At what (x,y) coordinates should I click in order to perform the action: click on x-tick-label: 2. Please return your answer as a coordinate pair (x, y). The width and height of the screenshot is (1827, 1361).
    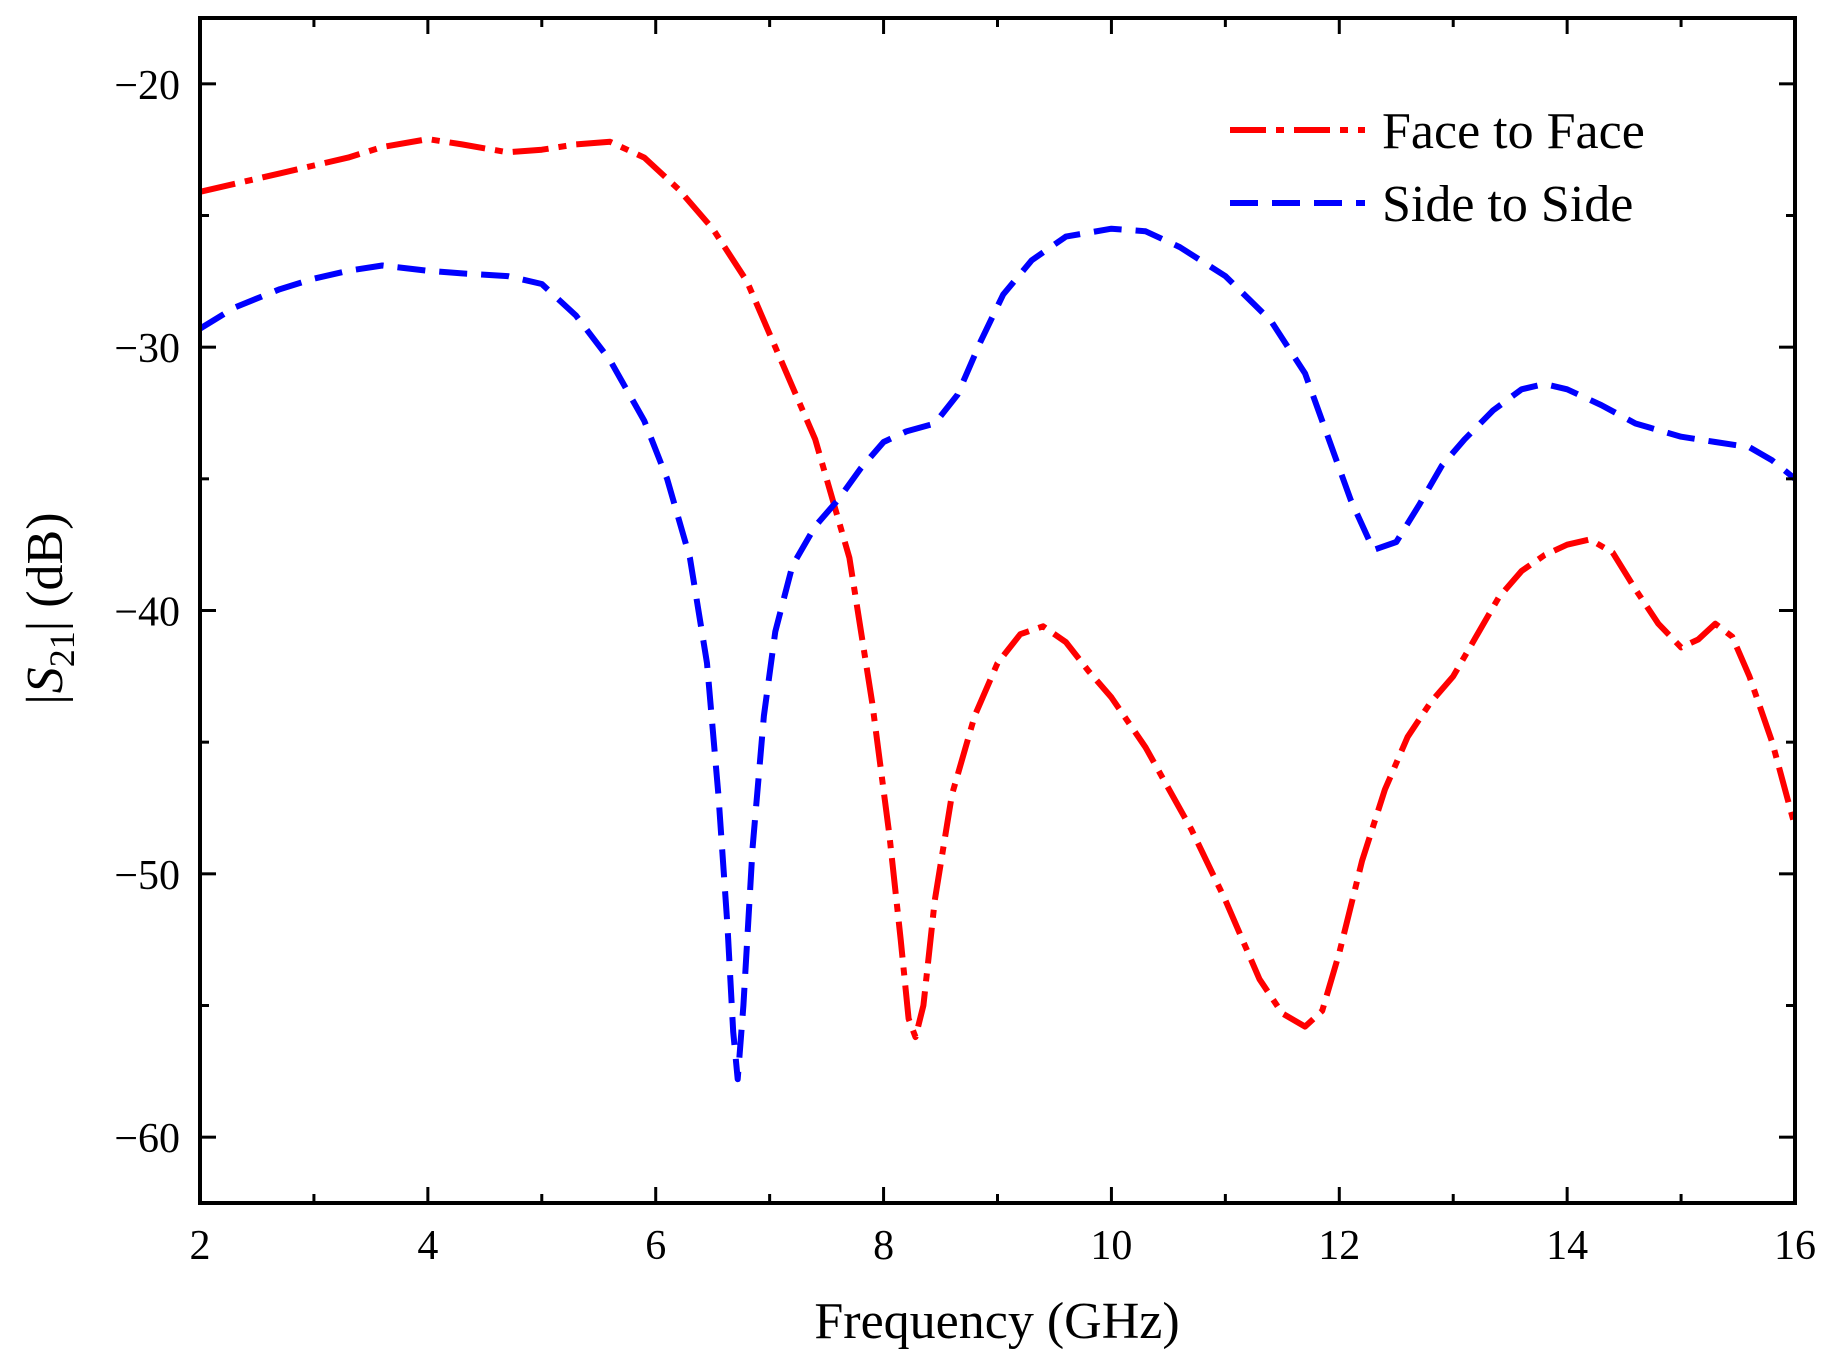
    Looking at the image, I should click on (200, 1246).